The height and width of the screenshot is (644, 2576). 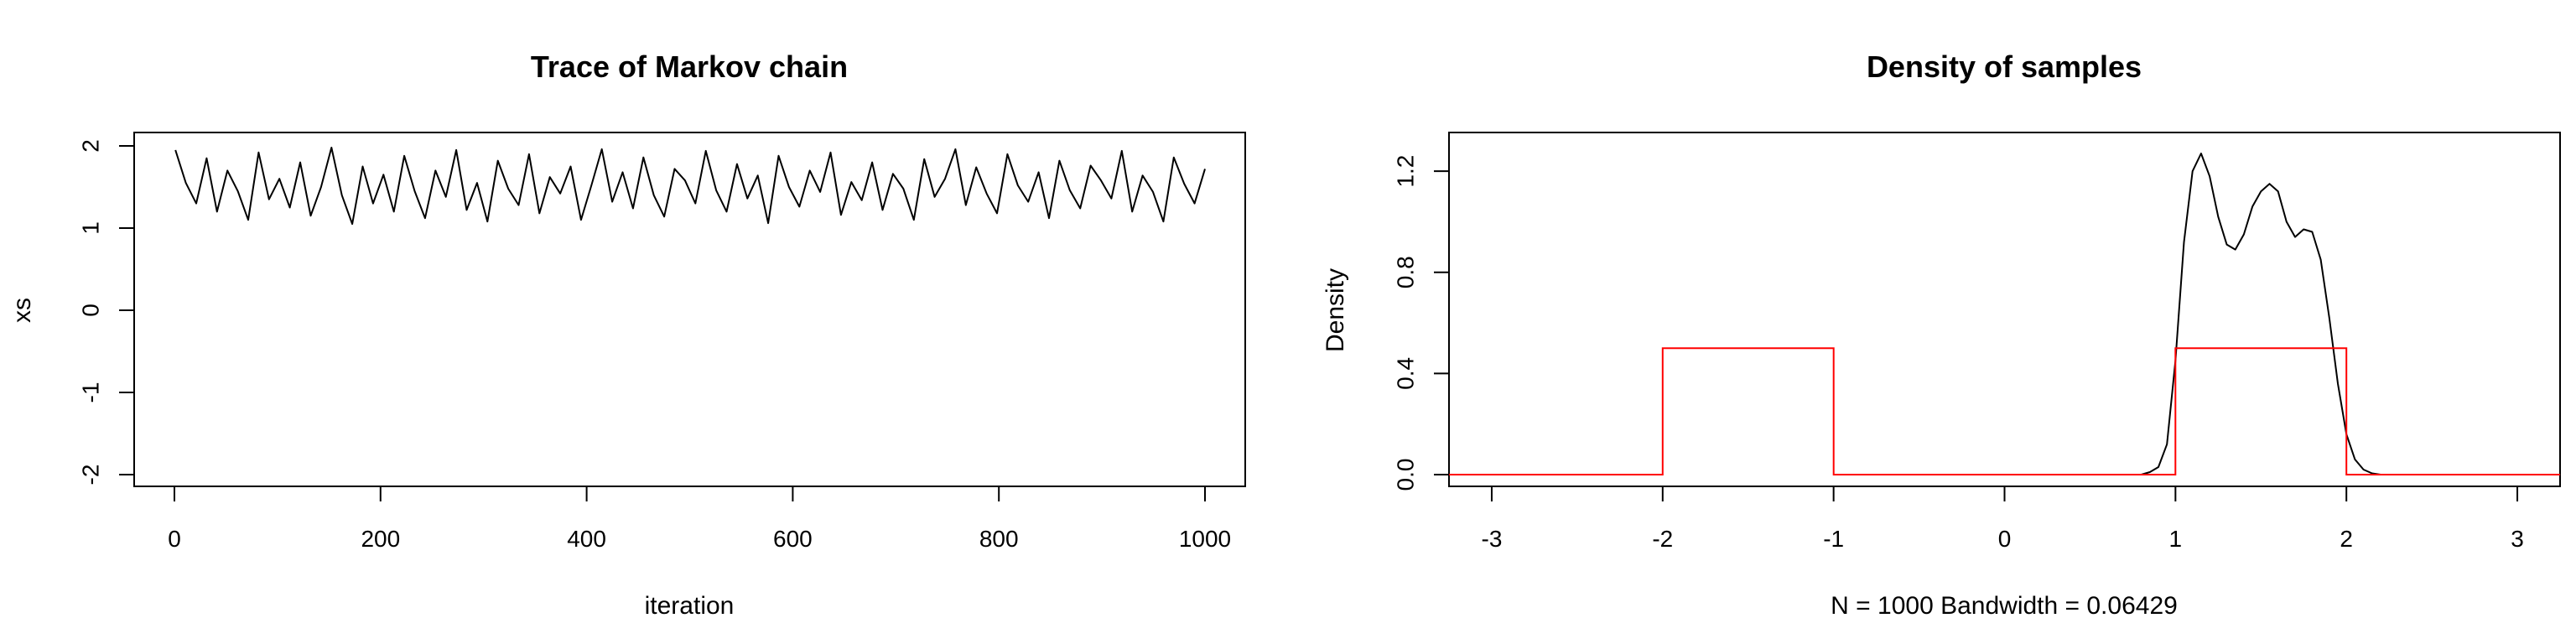 I want to click on trace-series-line, so click(x=690, y=186).